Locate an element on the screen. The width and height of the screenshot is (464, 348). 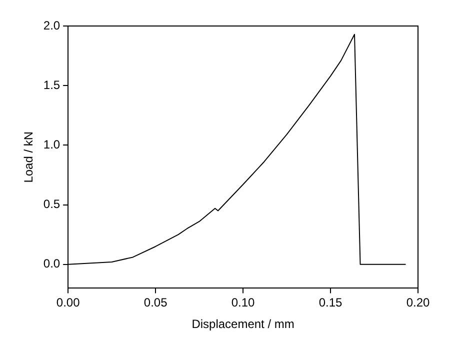
y-tick-label: 1.5 is located at coordinates (51, 85).